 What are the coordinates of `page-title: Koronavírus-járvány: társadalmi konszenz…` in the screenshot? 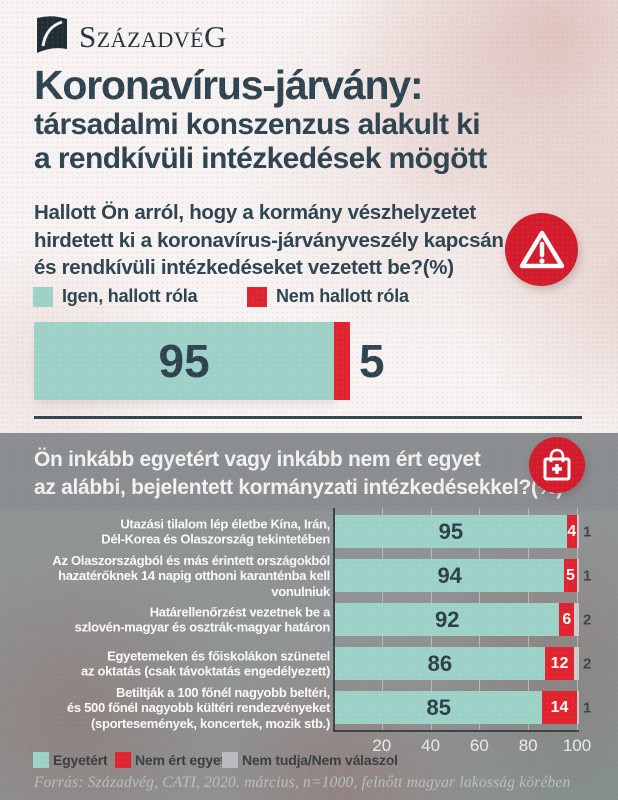 It's located at (260, 119).